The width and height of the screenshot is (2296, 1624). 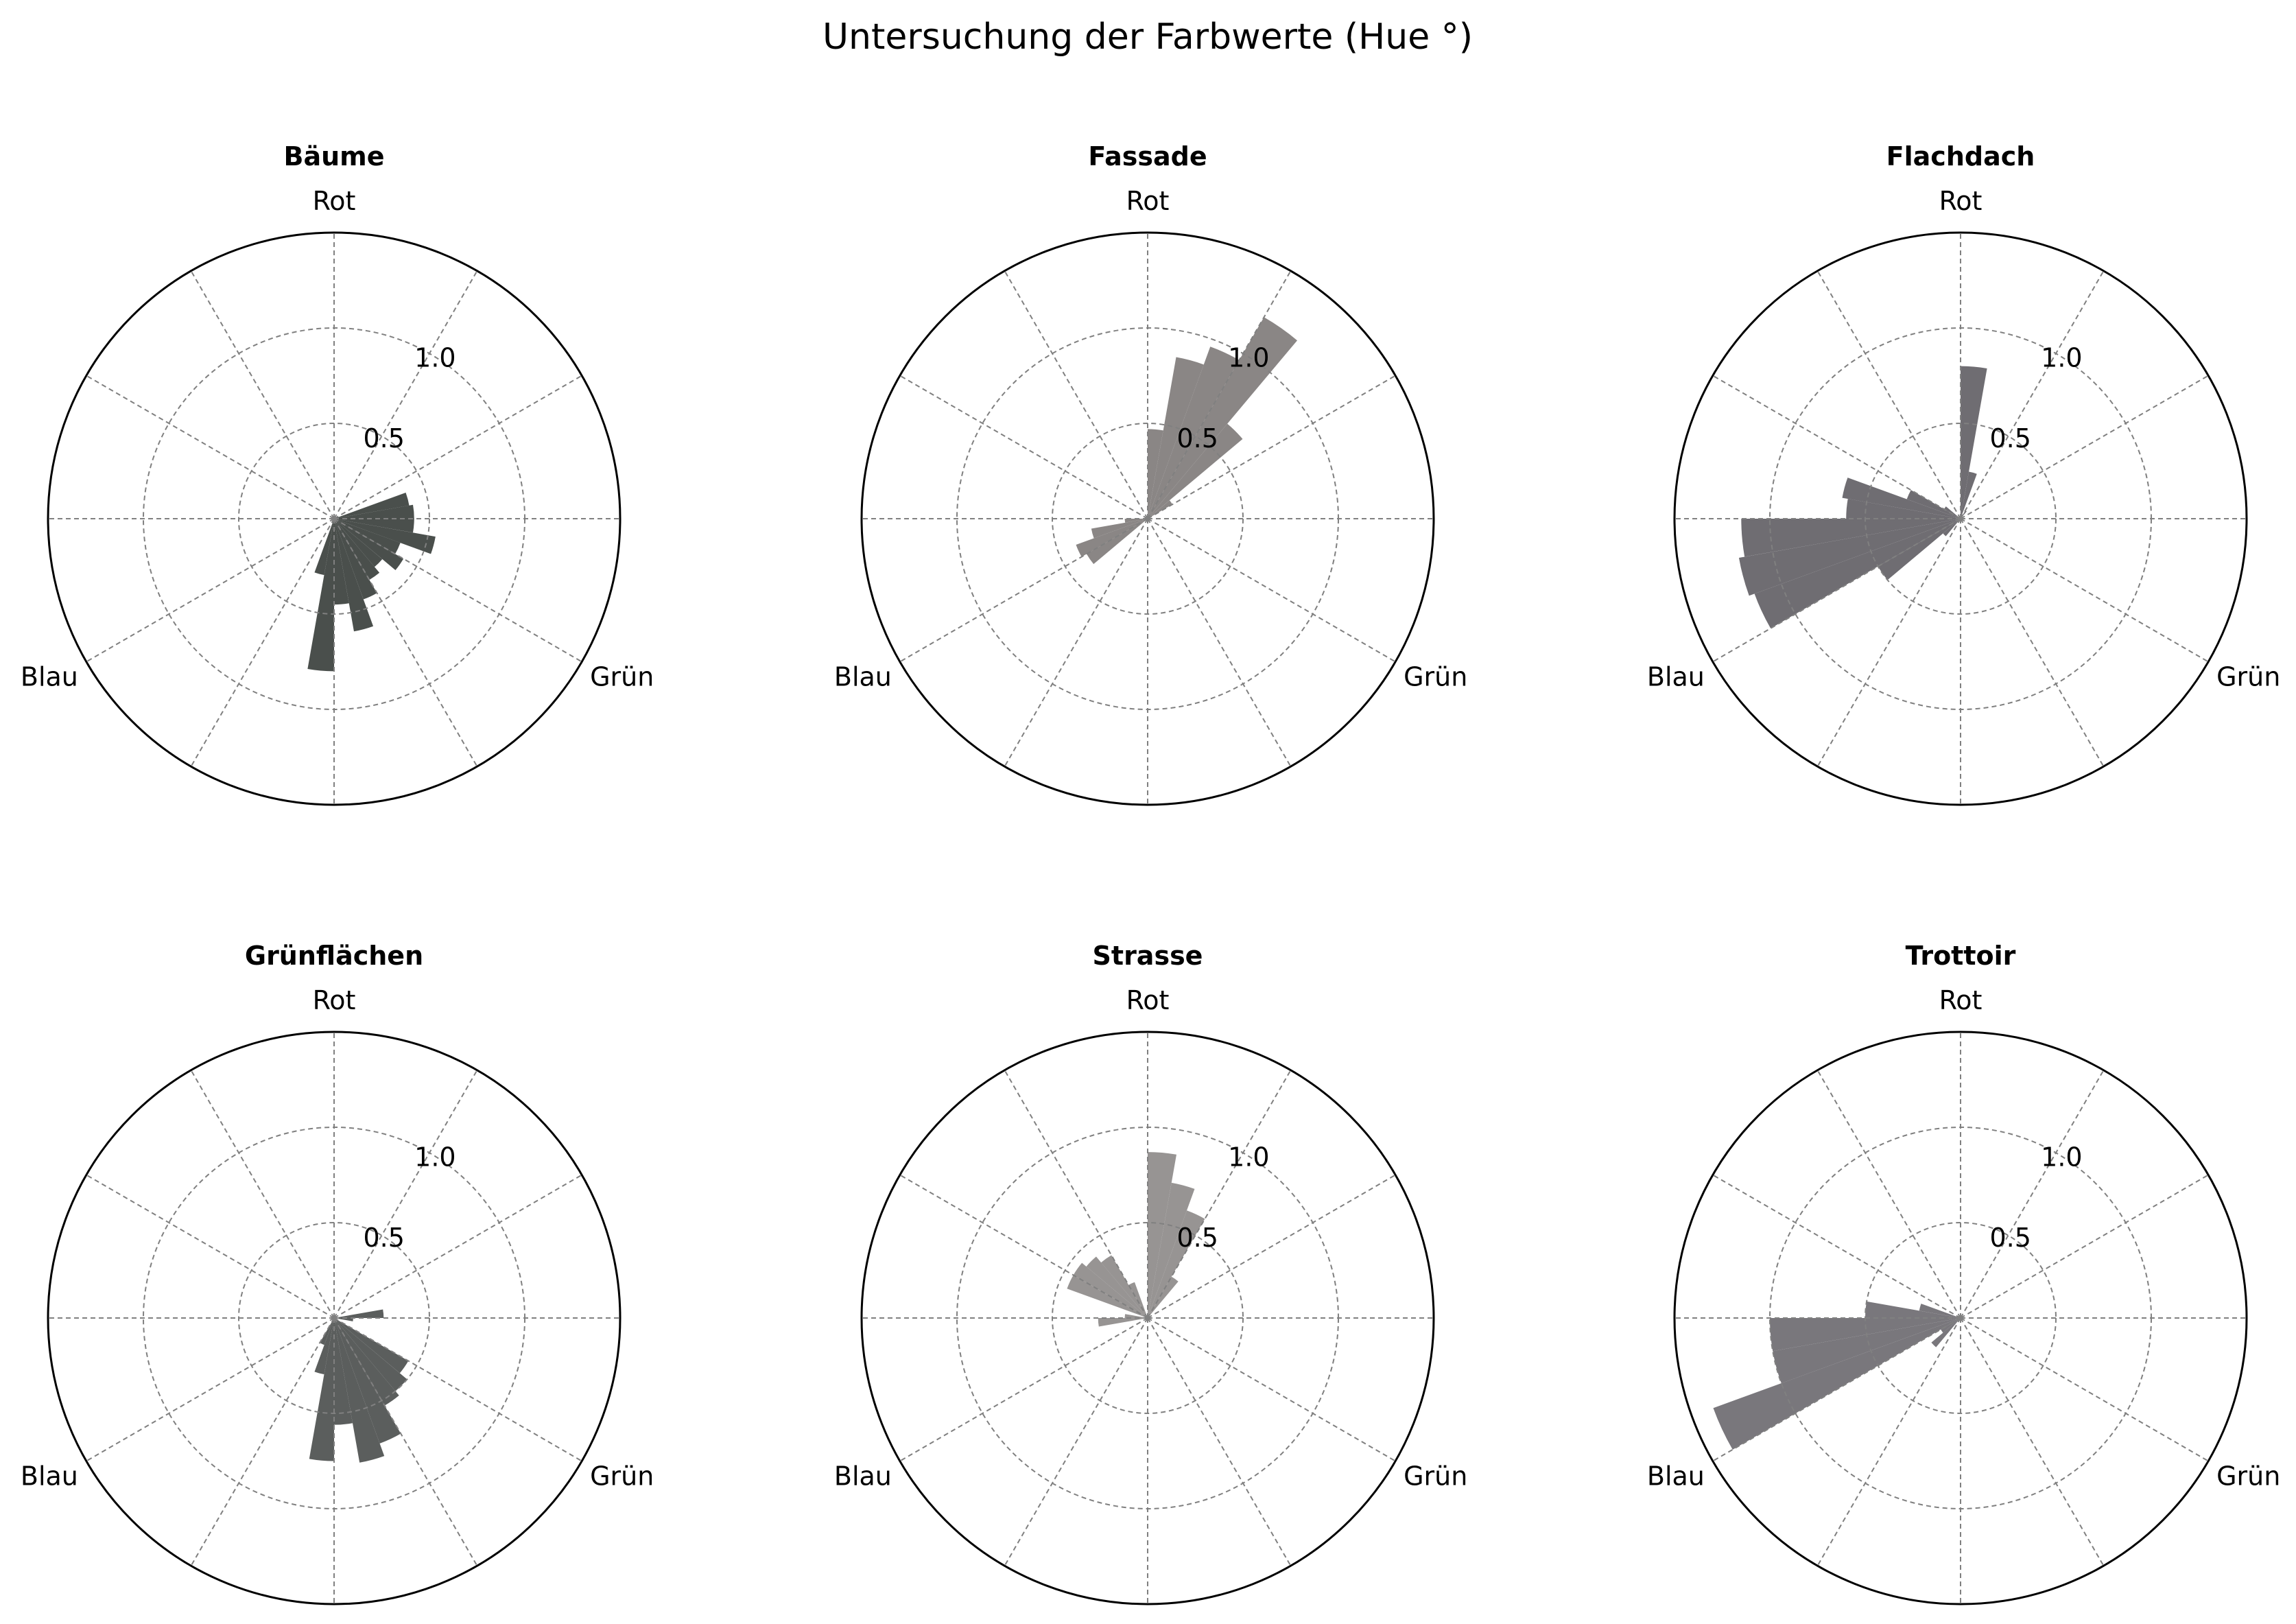 I want to click on polar-chart-flachdach: 0.5 1.0 Rot Grün Blau Flachdach, so click(x=1963, y=473).